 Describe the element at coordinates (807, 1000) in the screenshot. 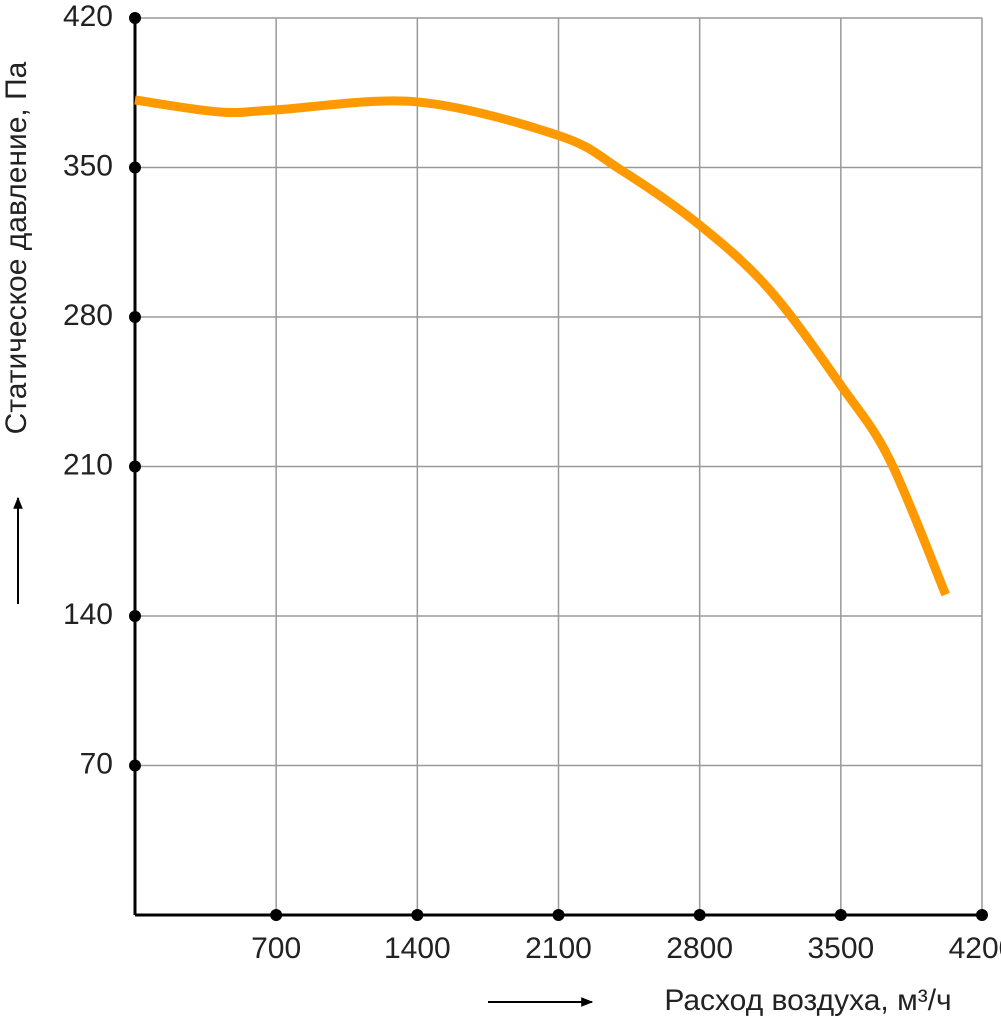

I see `x-axis-label: Расход воздуха, м³/ч` at that location.